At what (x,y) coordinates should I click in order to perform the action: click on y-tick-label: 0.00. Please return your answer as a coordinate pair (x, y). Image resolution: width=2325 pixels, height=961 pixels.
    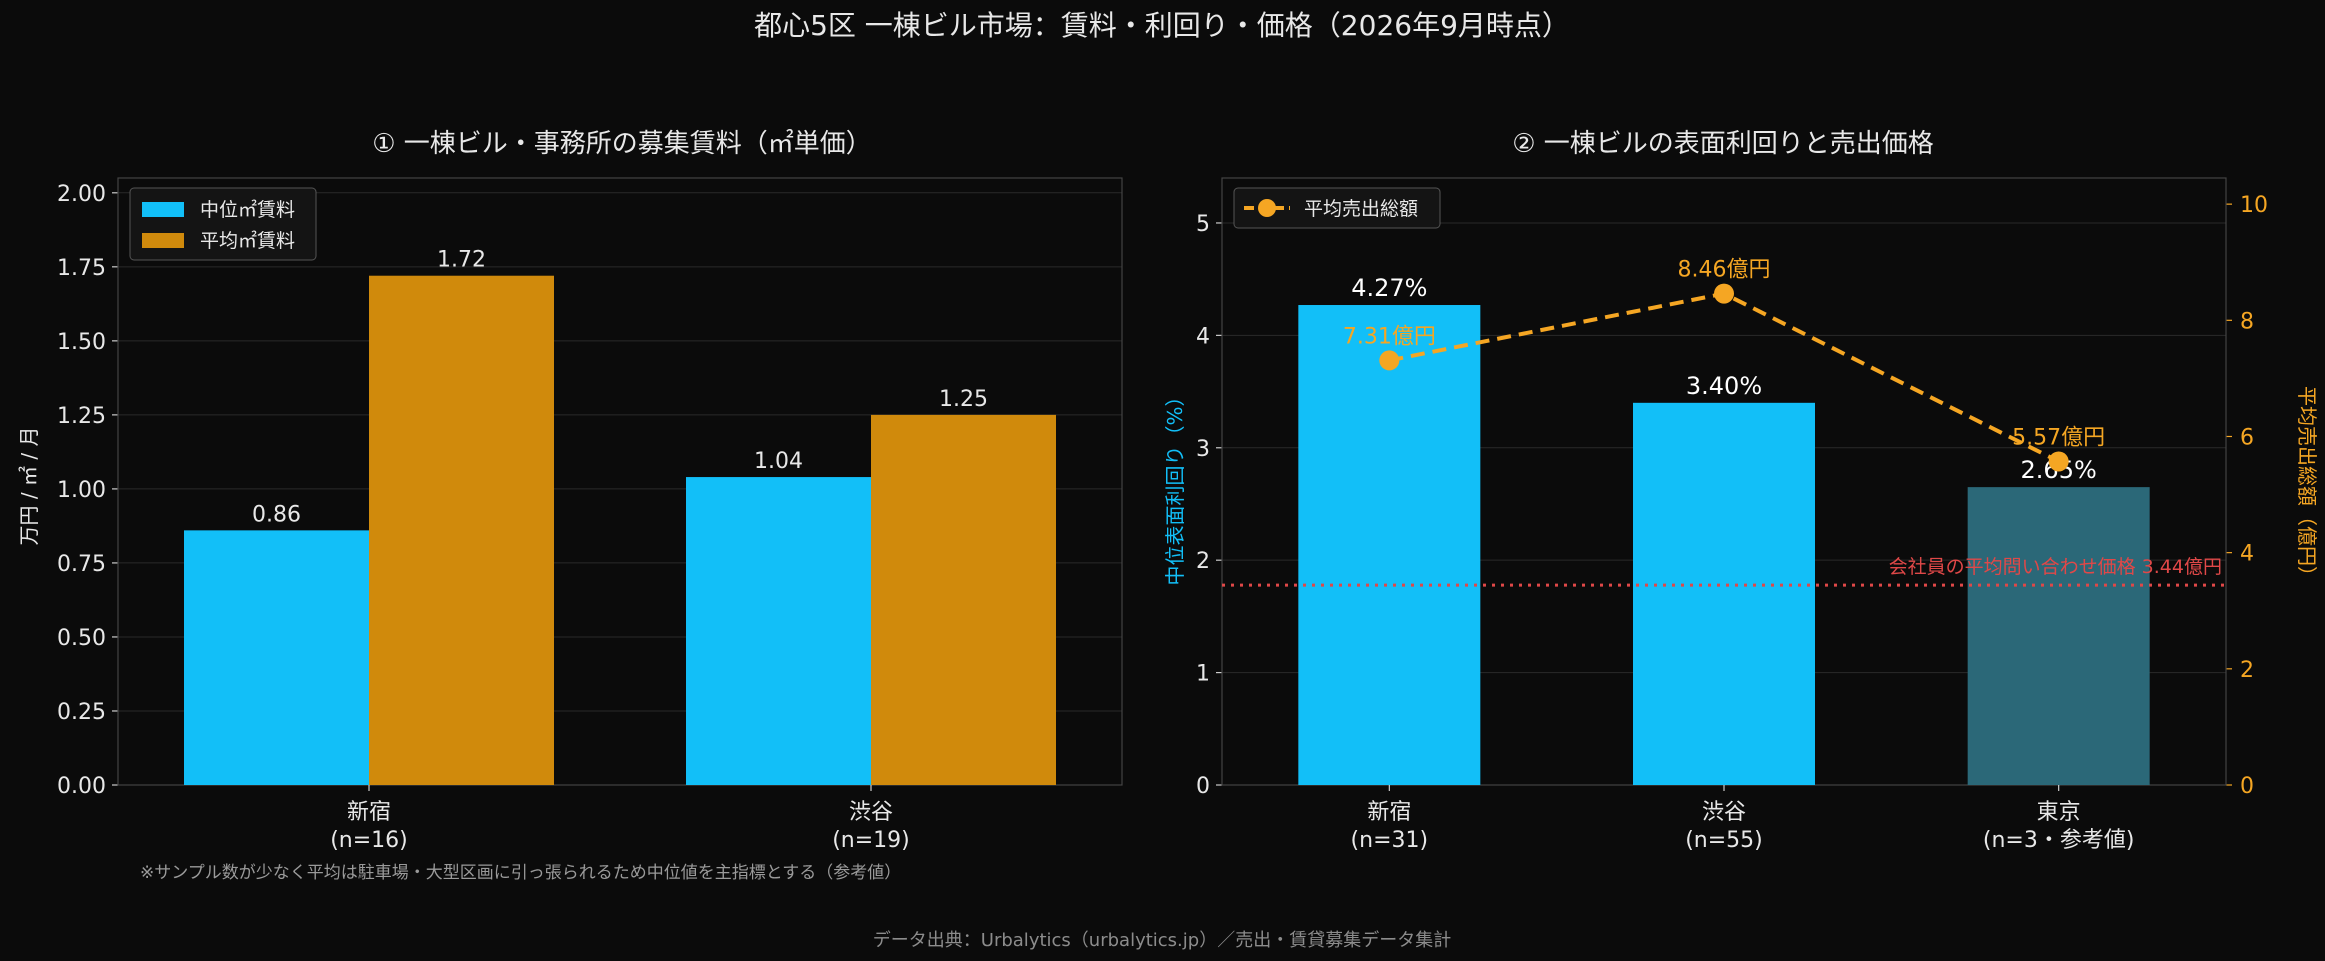
    Looking at the image, I should click on (81, 786).